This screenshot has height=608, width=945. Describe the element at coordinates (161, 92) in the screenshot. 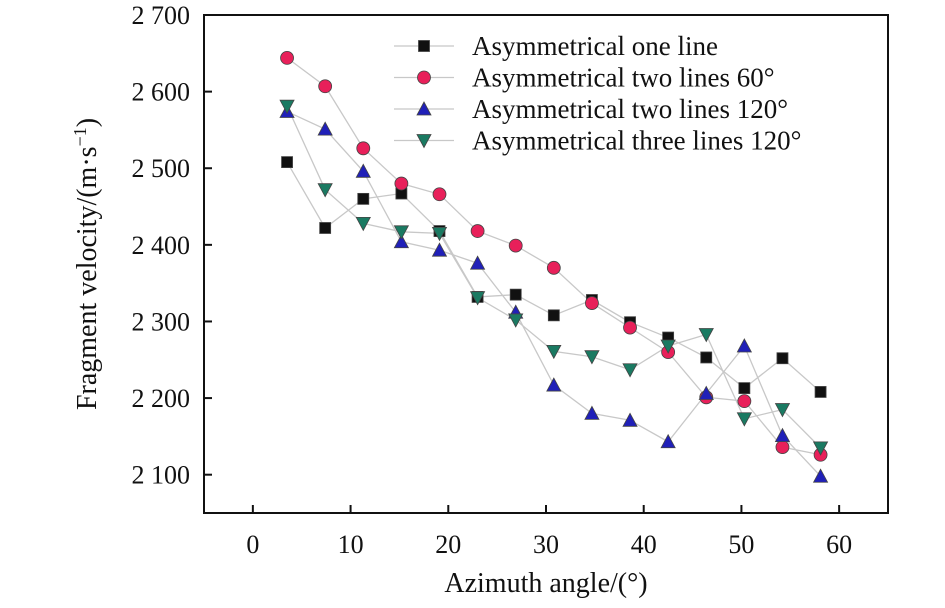

I see `y-tick-label: 2 600` at that location.